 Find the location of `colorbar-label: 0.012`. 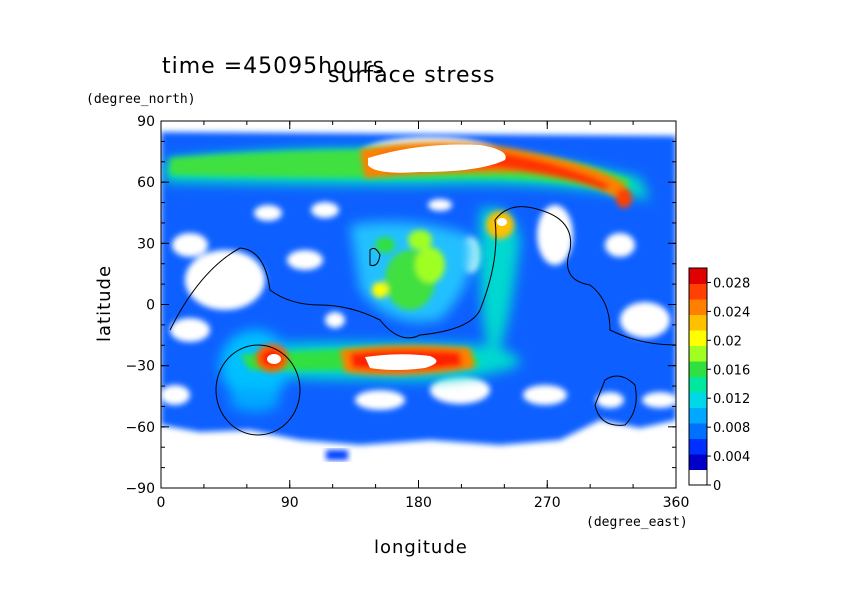

colorbar-label: 0.012 is located at coordinates (731, 399).